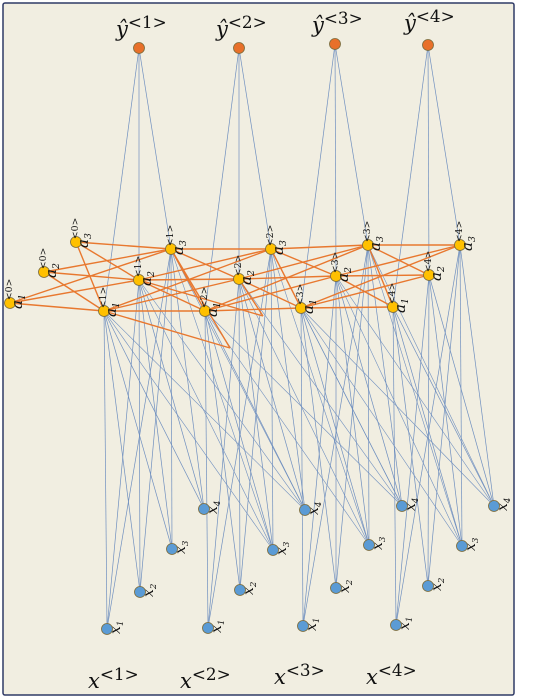 The width and height of the screenshot is (535, 699). What do you see at coordinates (307, 299) in the screenshot?
I see `hidden-label: a1<3>` at bounding box center [307, 299].